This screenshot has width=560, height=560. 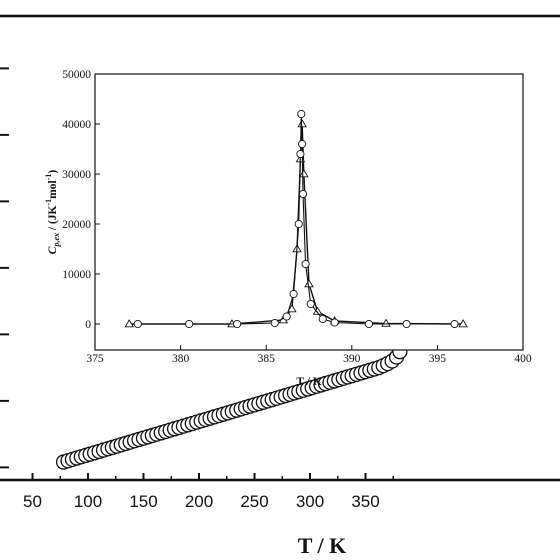 I want to click on main-x-tick-label: 150, so click(x=143, y=501).